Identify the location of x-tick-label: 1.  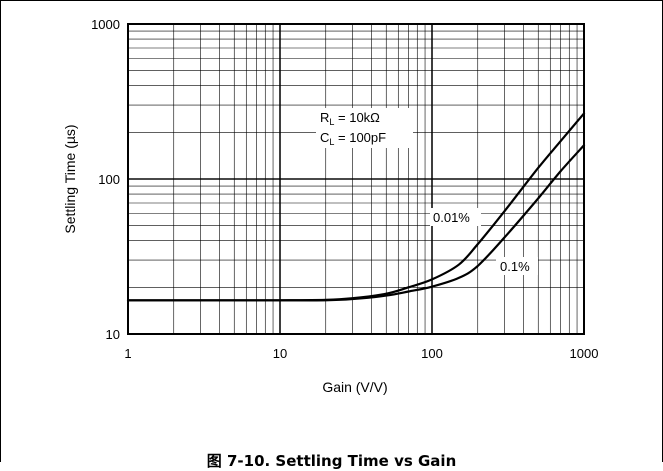
(127, 353).